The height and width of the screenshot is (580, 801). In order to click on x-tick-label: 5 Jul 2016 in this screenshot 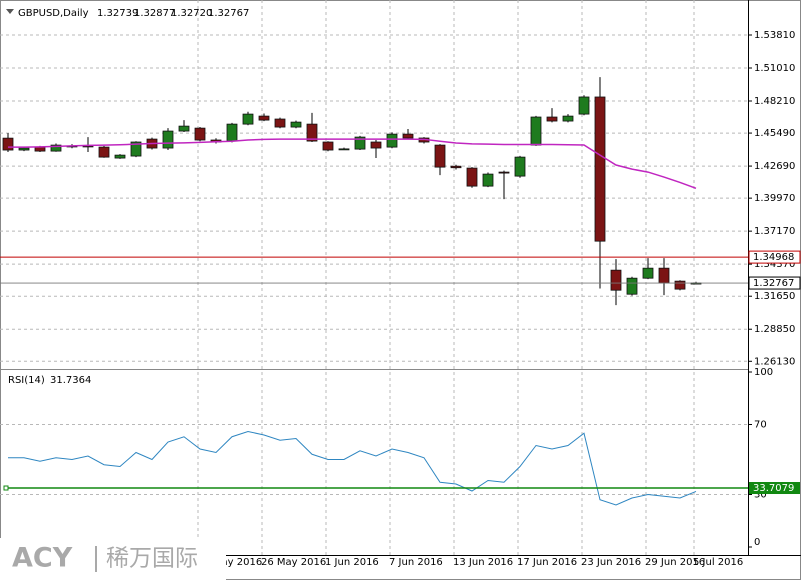, I will do `click(718, 562)`.